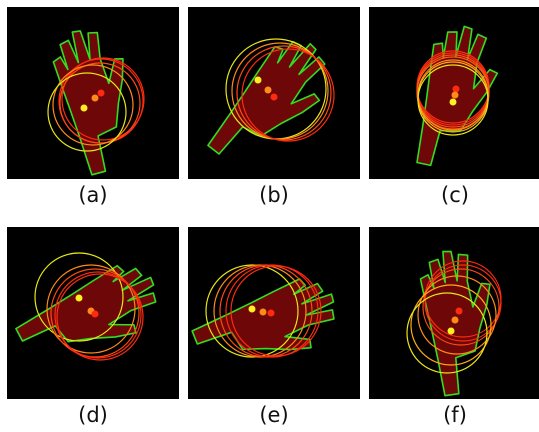 The height and width of the screenshot is (432, 539). Describe the element at coordinates (93, 195) in the screenshot. I see `panel-a-caption: (a)` at that location.